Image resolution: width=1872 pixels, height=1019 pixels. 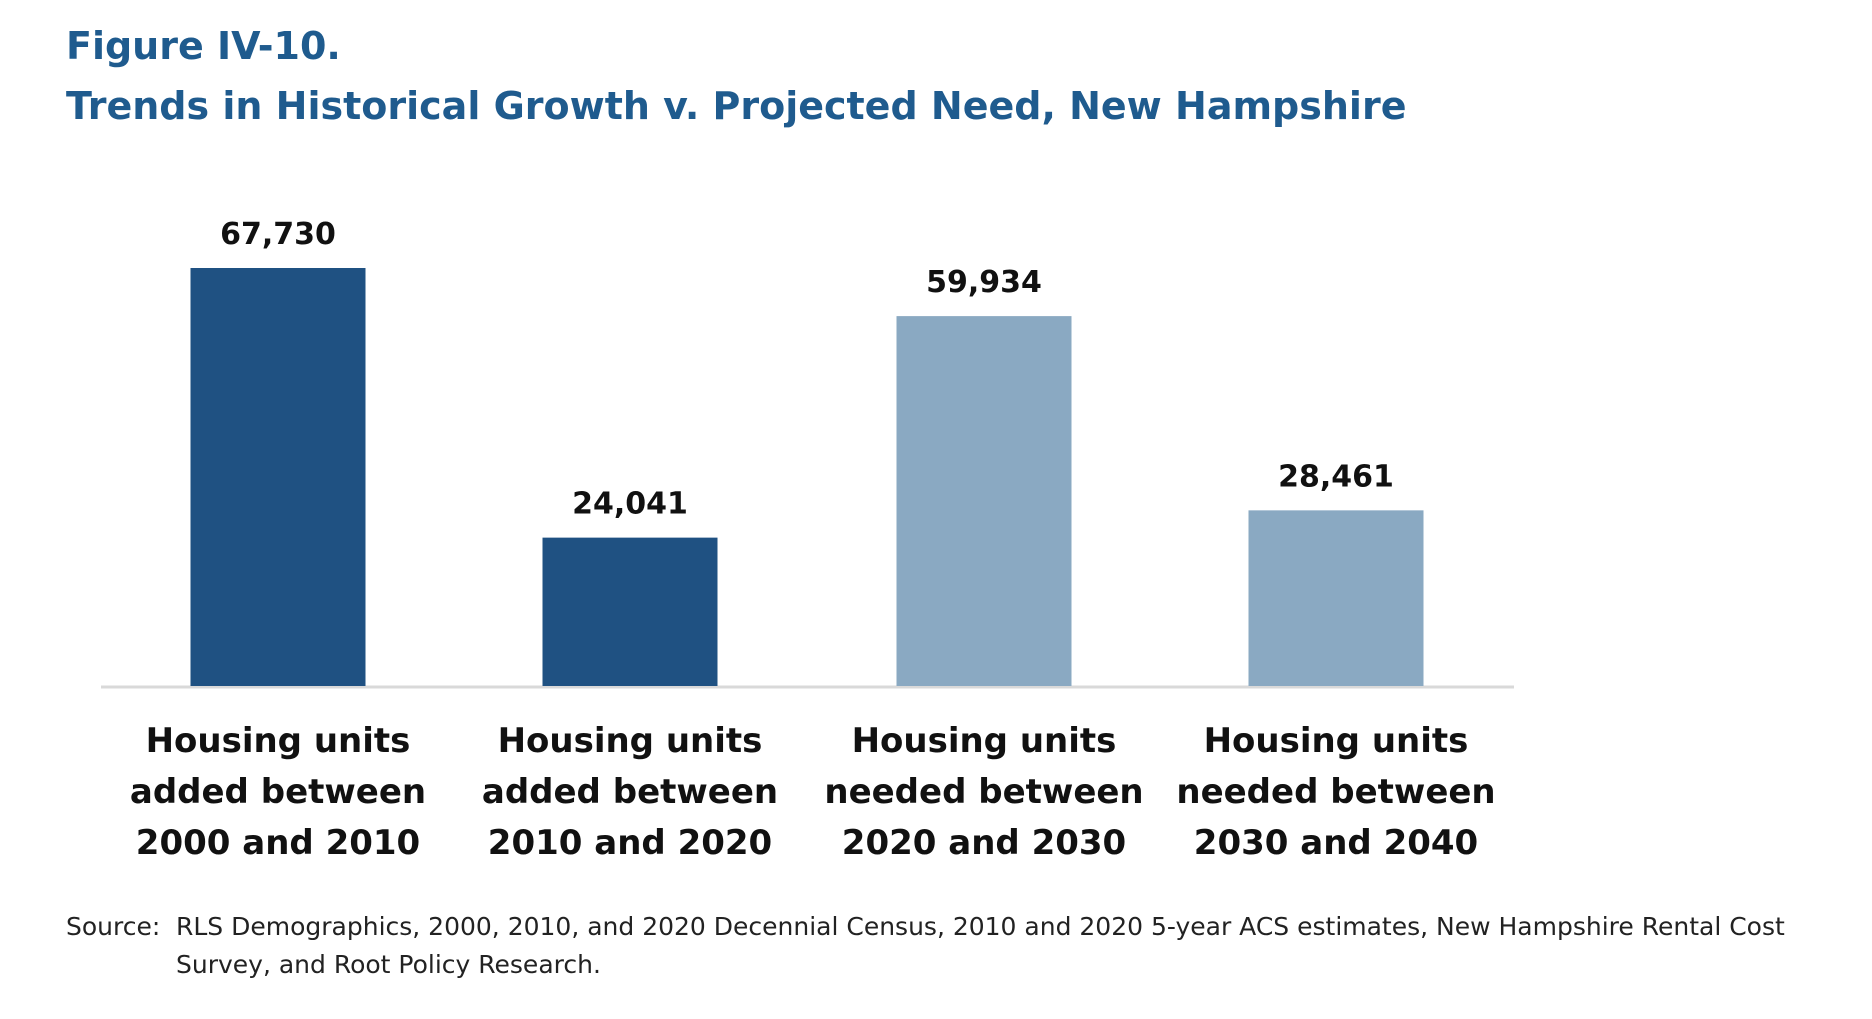 I want to click on category-label: 2030 and 2040, so click(x=1336, y=843).